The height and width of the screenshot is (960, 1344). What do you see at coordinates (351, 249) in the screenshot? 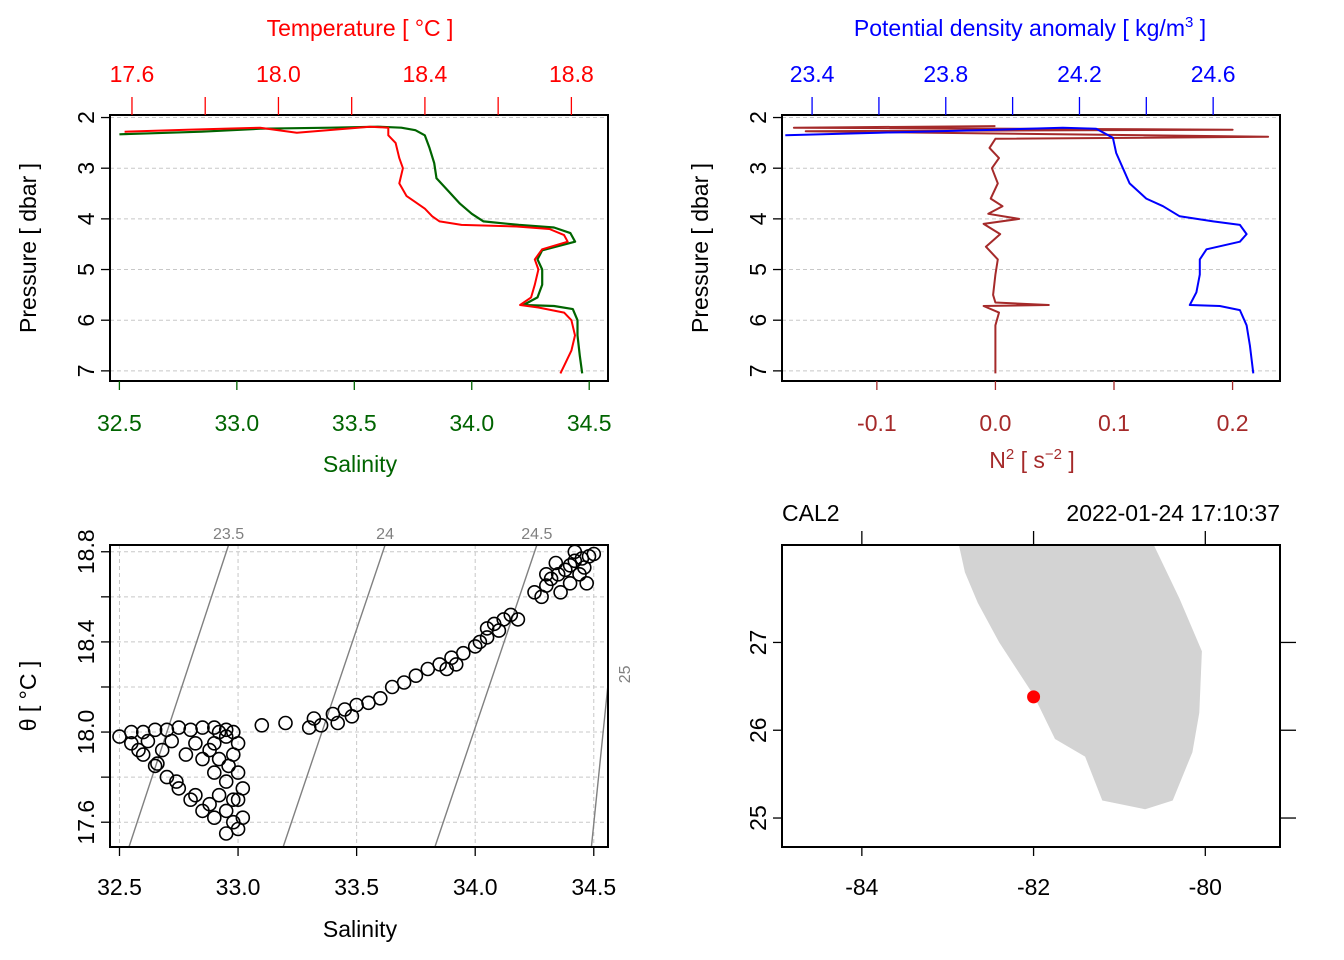
I see `salinity-line` at bounding box center [351, 249].